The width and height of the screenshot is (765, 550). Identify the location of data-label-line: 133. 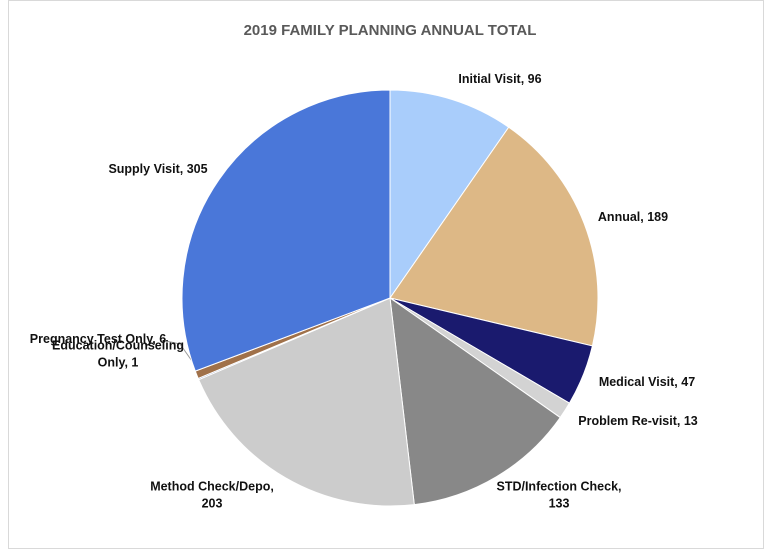
(559, 504).